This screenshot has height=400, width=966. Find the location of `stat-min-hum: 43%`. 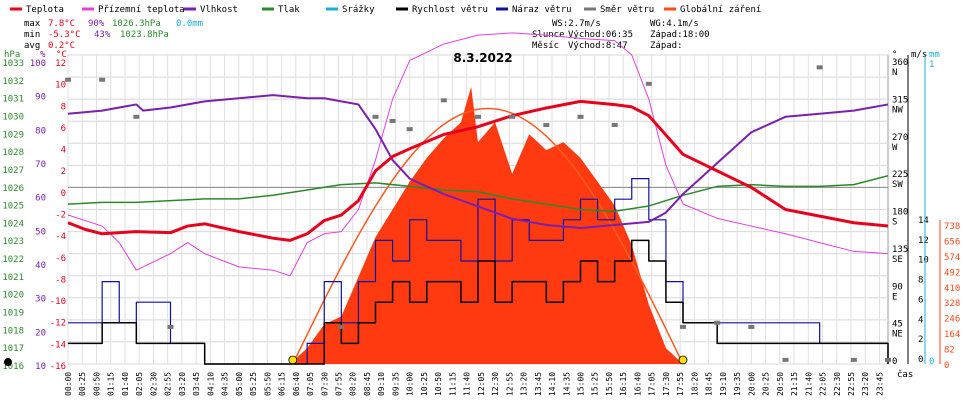

stat-min-hum: 43% is located at coordinates (102, 35).